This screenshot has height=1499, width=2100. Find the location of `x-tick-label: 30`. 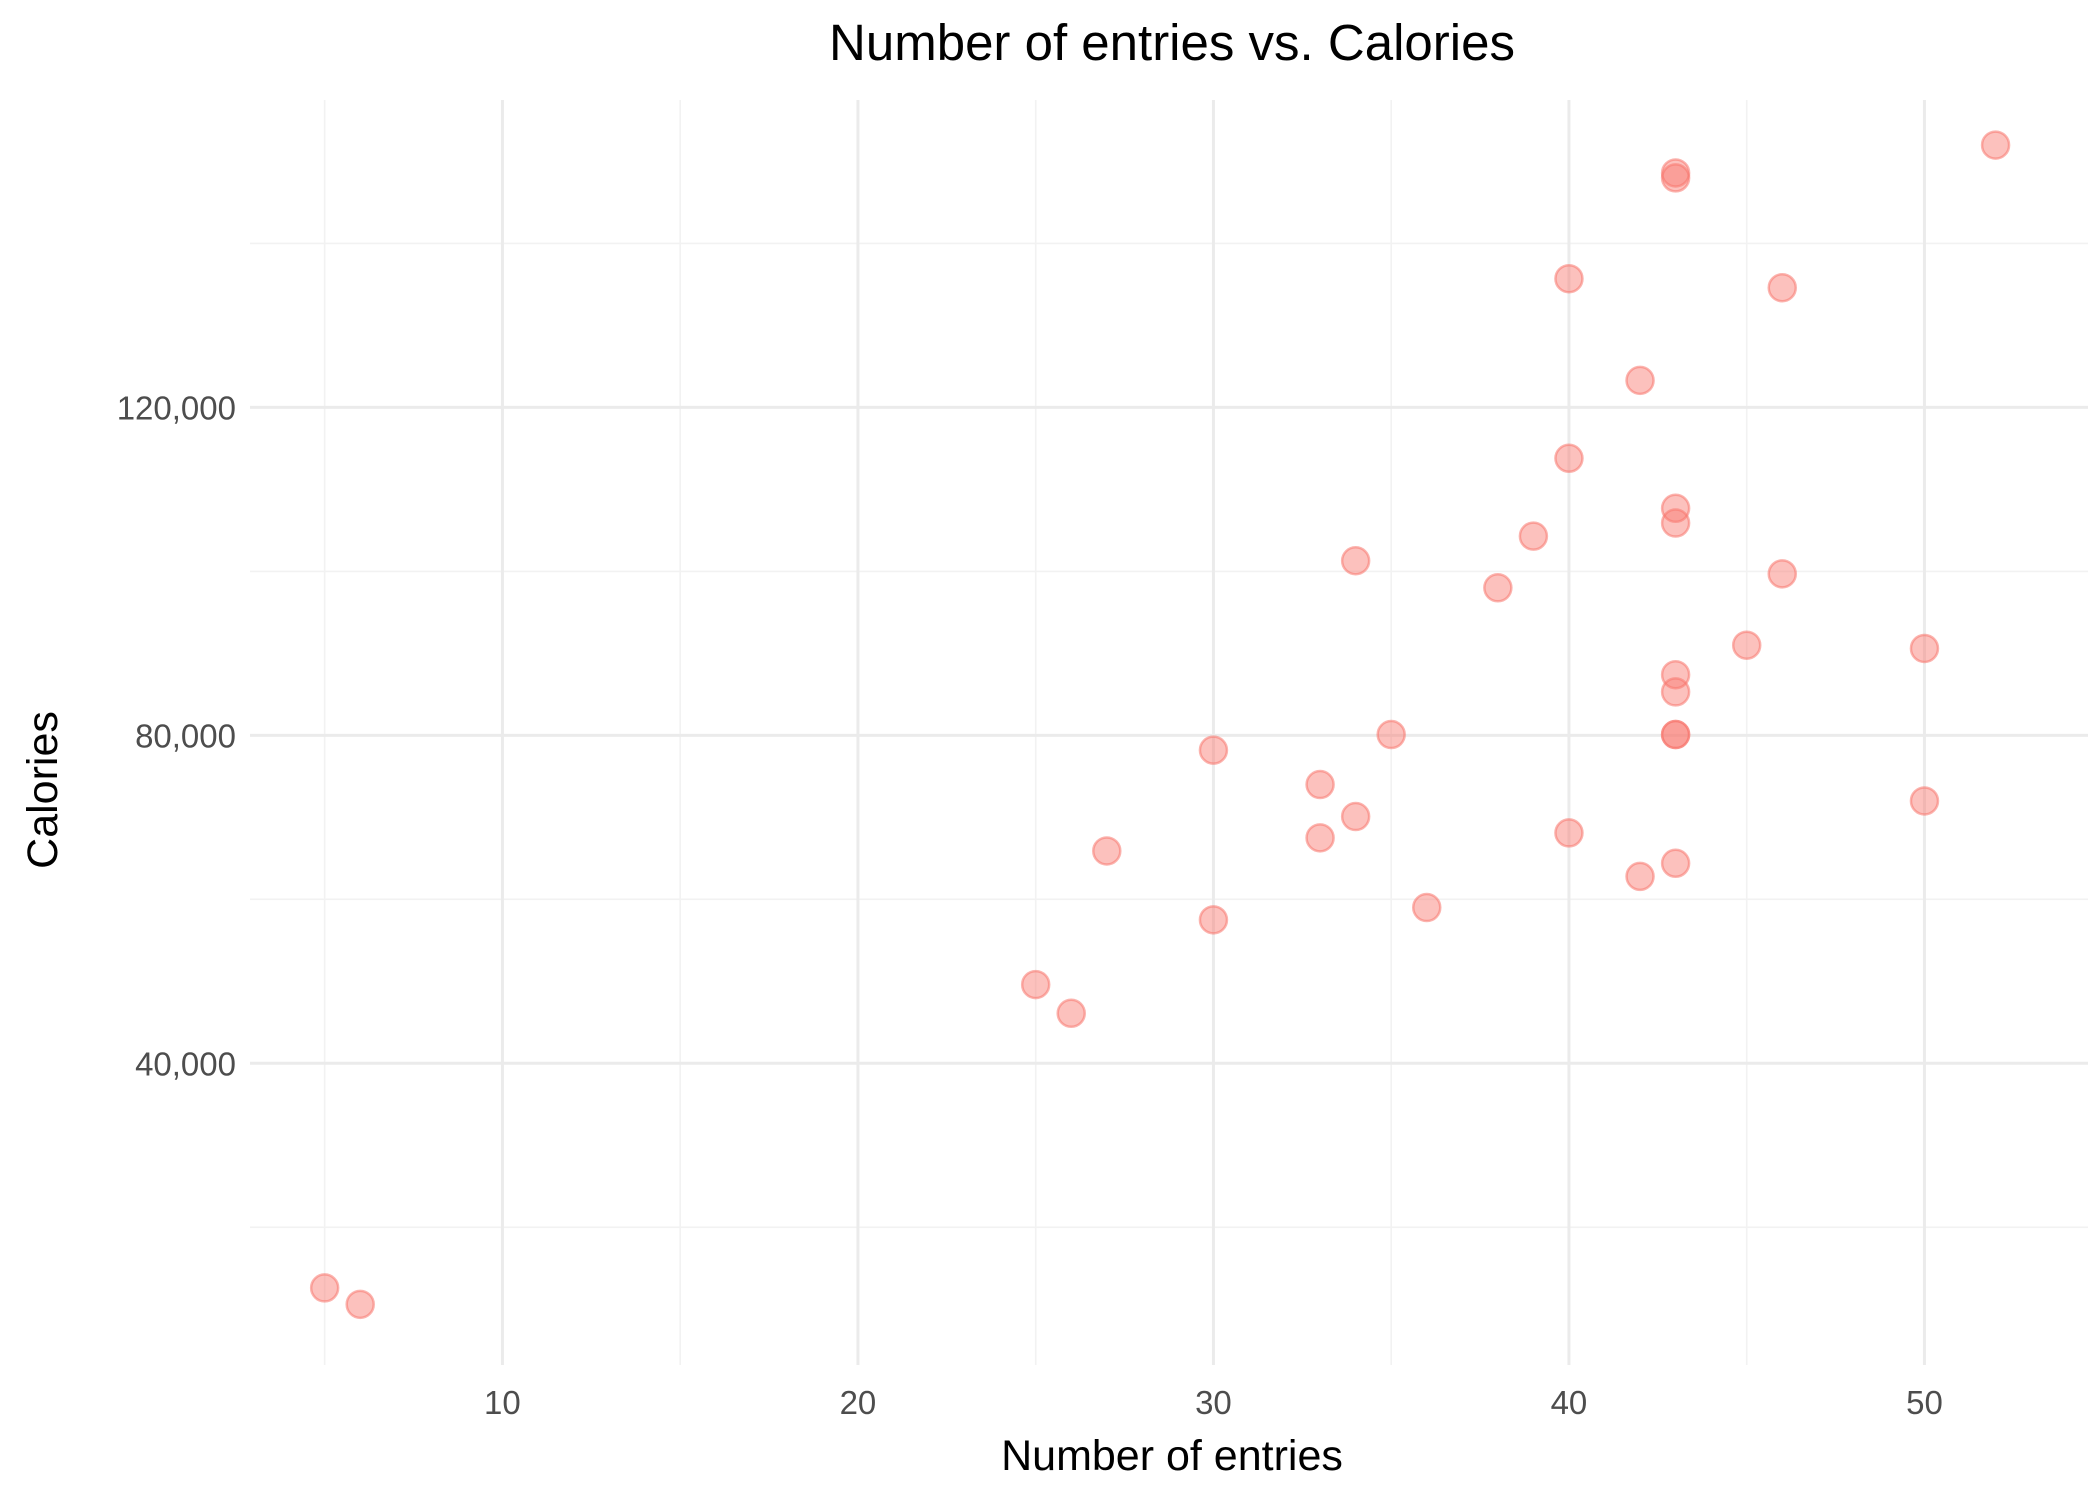

x-tick-label: 30 is located at coordinates (1213, 1402).